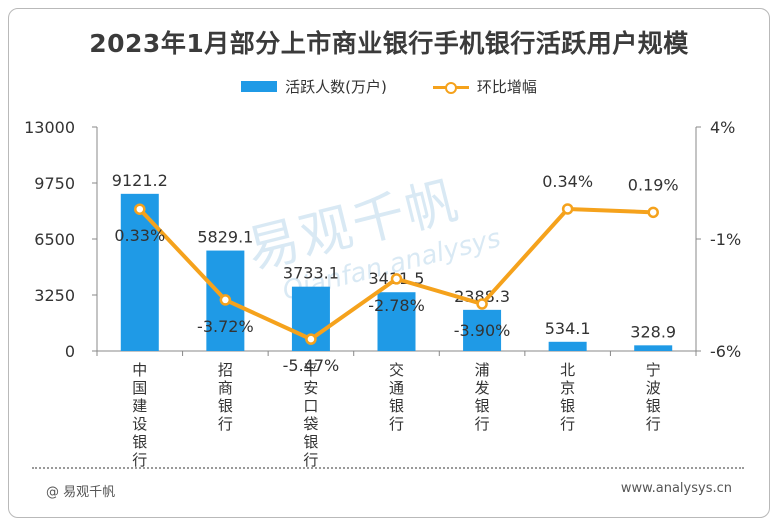 The height and width of the screenshot is (526, 778). Describe the element at coordinates (54, 183) in the screenshot. I see `left-tick-label: 9750` at that location.